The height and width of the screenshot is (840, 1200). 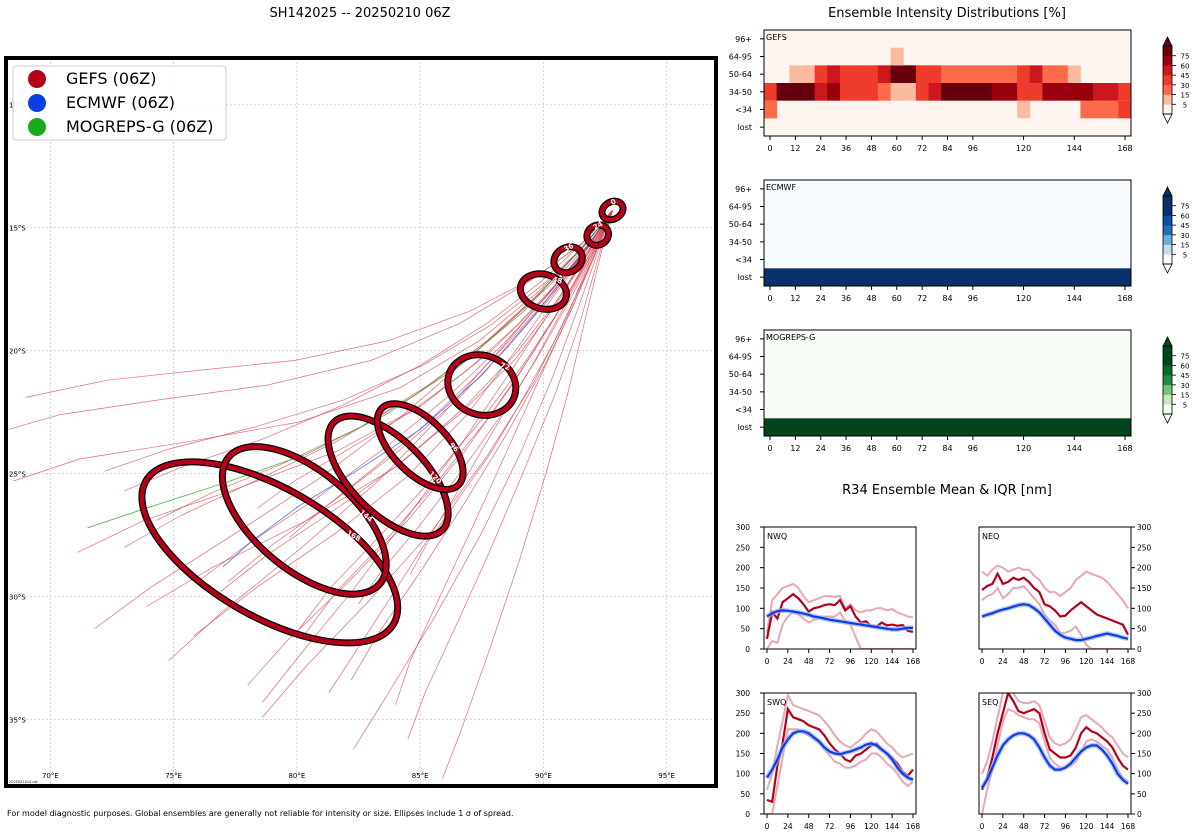 What do you see at coordinates (740, 357) in the screenshot?
I see `heatmap-row-label: 64-95` at bounding box center [740, 357].